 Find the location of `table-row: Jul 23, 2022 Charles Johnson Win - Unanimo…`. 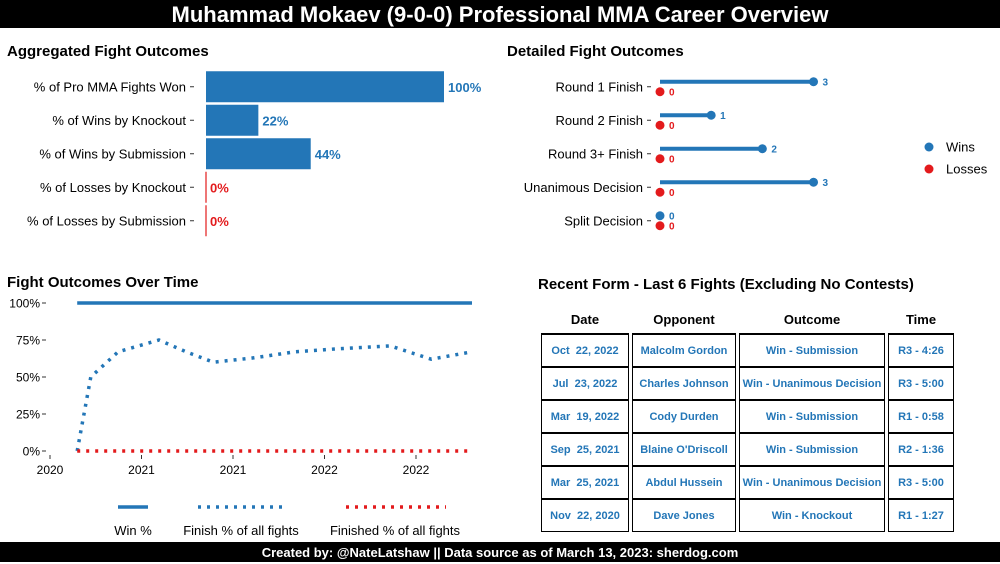

table-row: Jul 23, 2022 Charles Johnson Win - Unanimo… is located at coordinates (747, 383).